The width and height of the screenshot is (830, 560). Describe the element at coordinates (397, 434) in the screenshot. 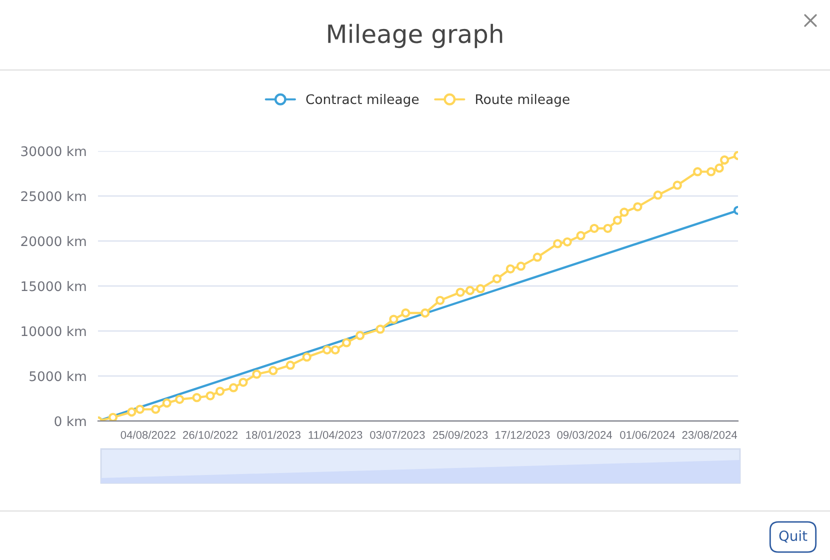

I see `x-tick-label: 03/07/2023` at that location.